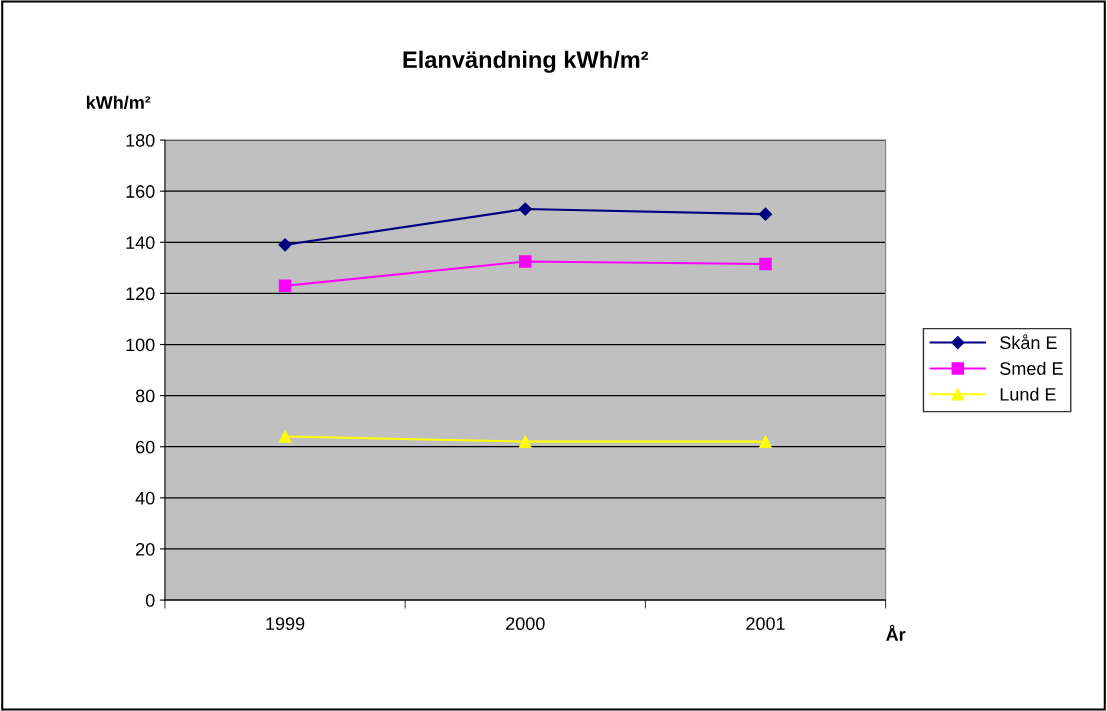 This screenshot has width=1107, height=711. What do you see at coordinates (1028, 394) in the screenshot?
I see `legend-label: Lund E` at bounding box center [1028, 394].